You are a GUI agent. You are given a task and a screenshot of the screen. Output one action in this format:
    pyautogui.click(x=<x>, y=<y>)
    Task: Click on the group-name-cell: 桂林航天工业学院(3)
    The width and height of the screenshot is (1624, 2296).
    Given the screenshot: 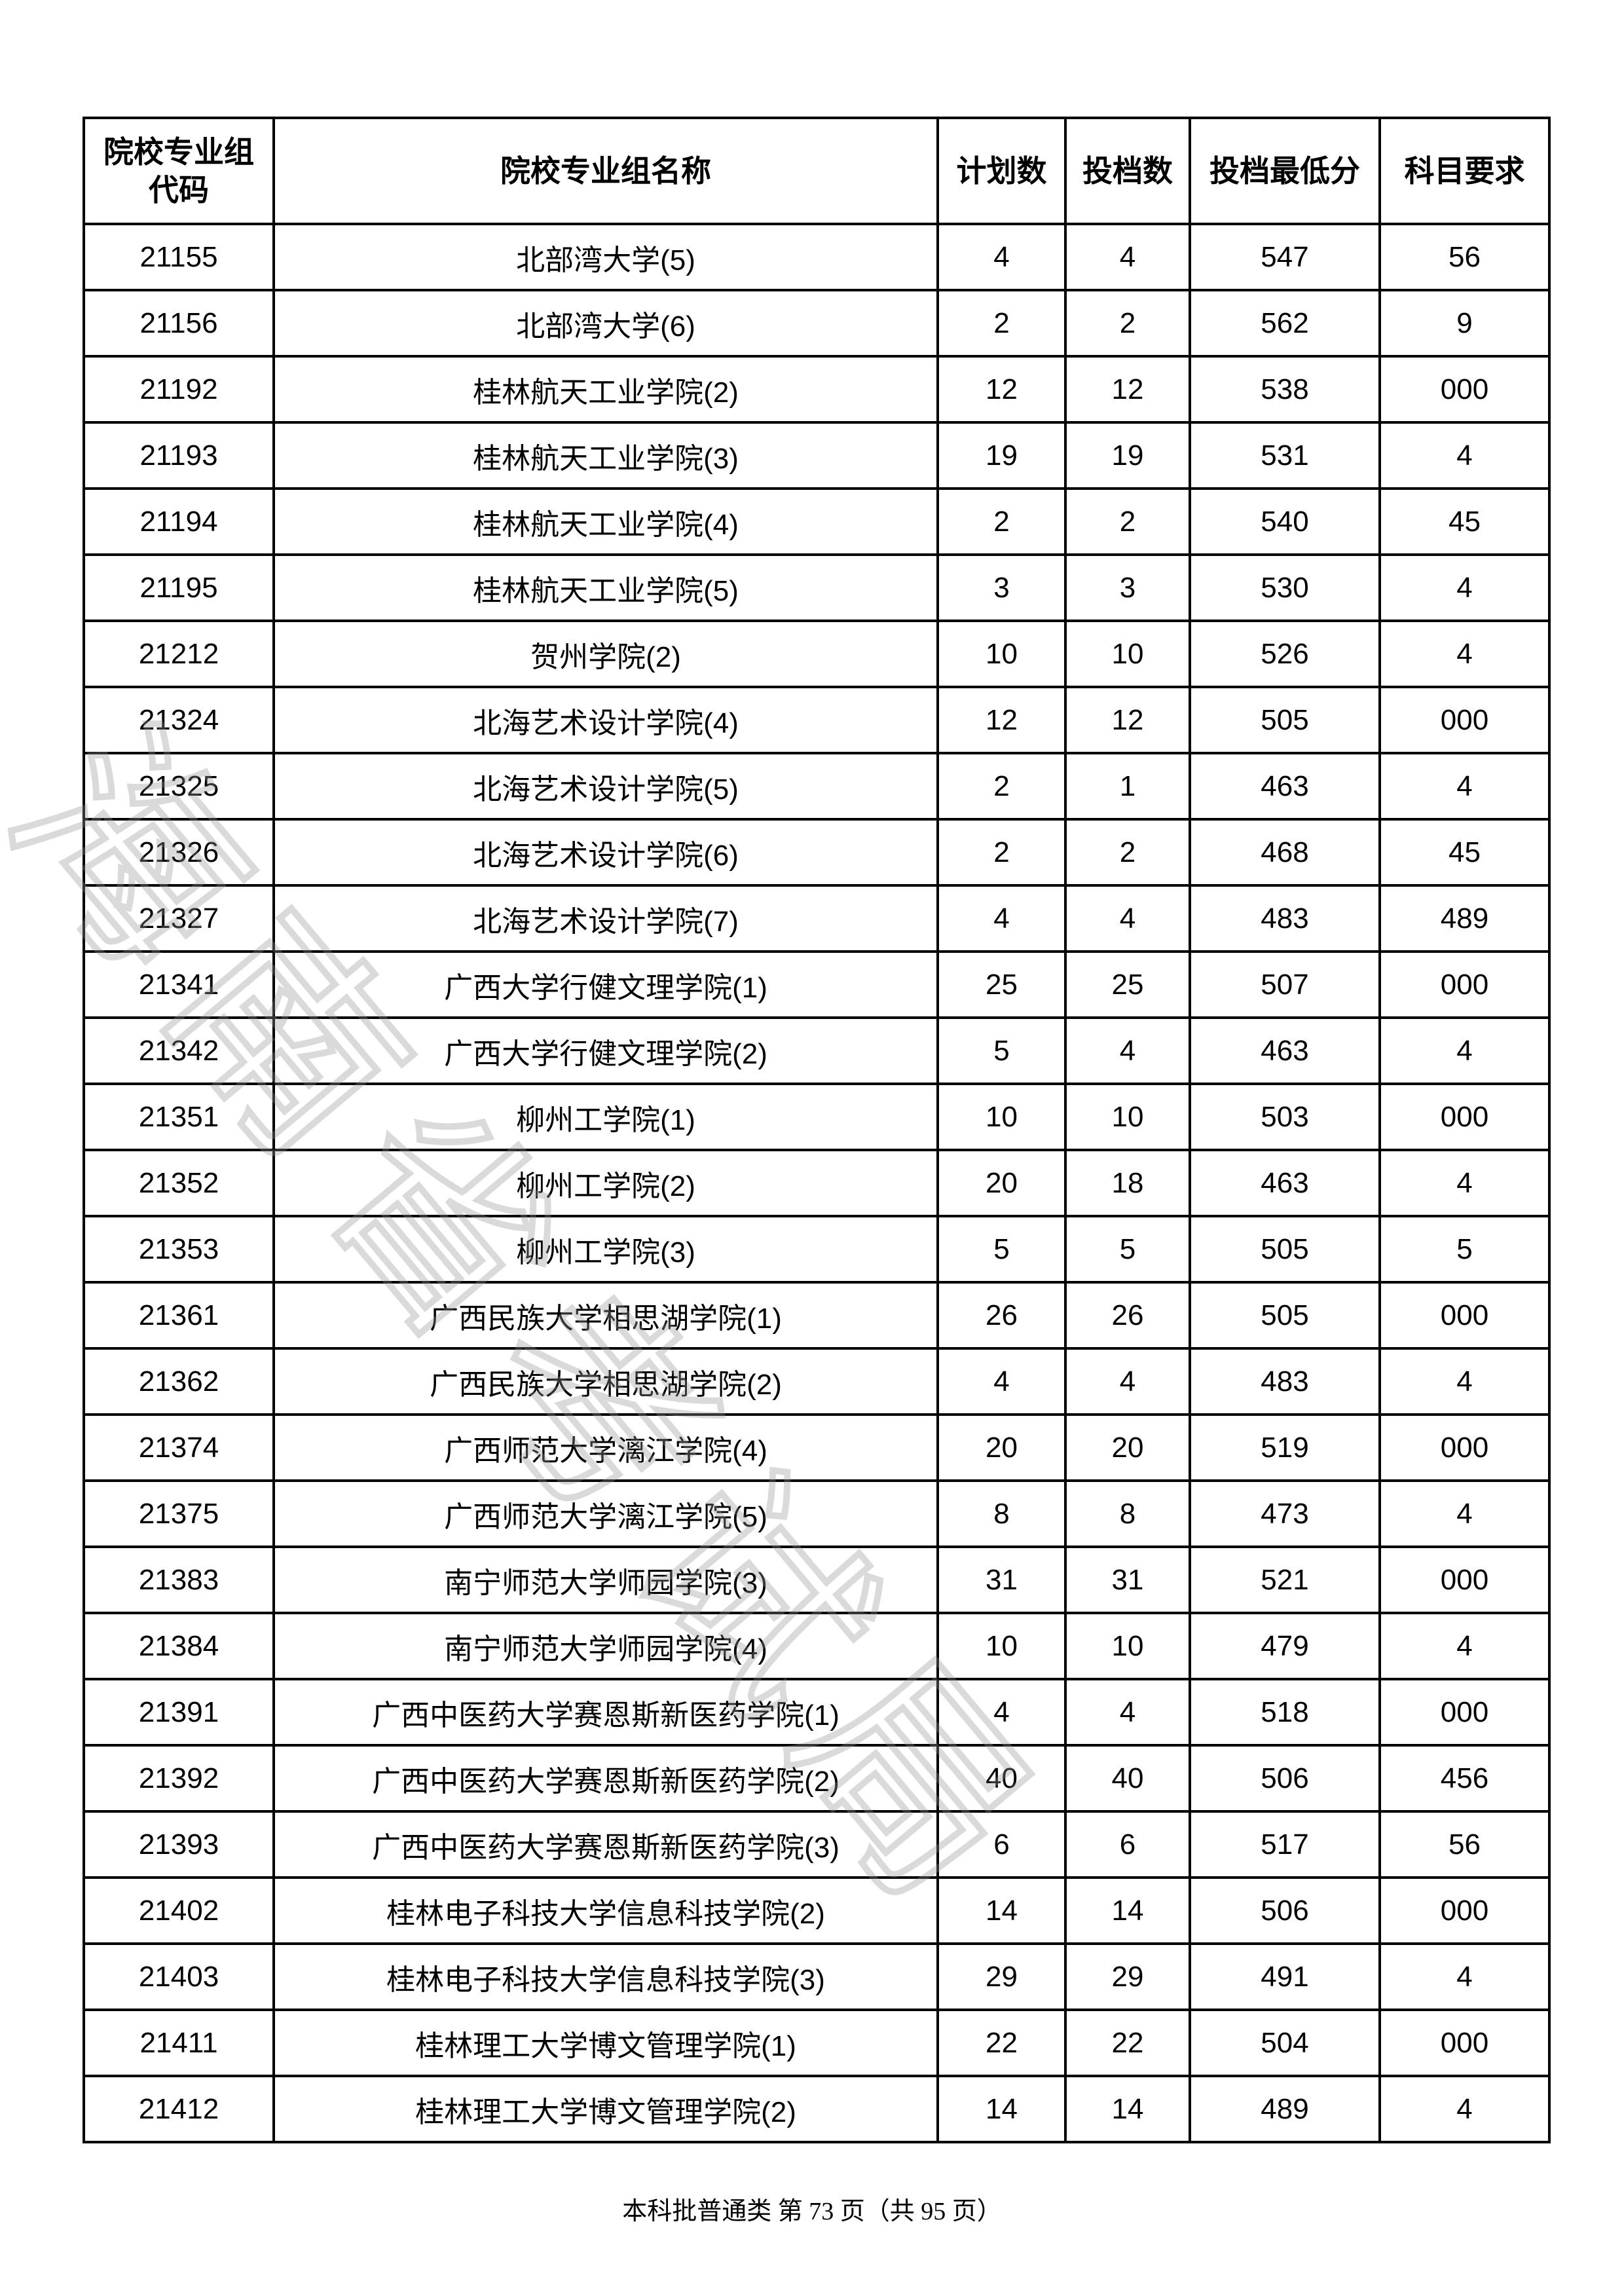 What is the action you would take?
    pyautogui.click(x=605, y=456)
    